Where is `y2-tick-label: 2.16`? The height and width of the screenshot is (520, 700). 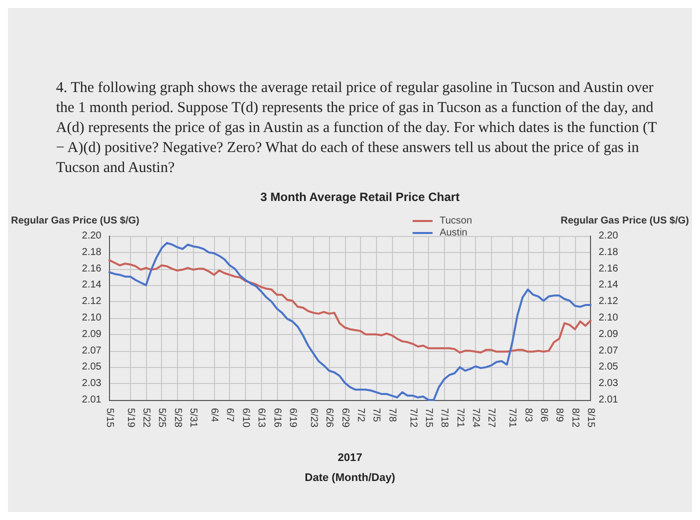 y2-tick-label: 2.16 is located at coordinates (608, 268).